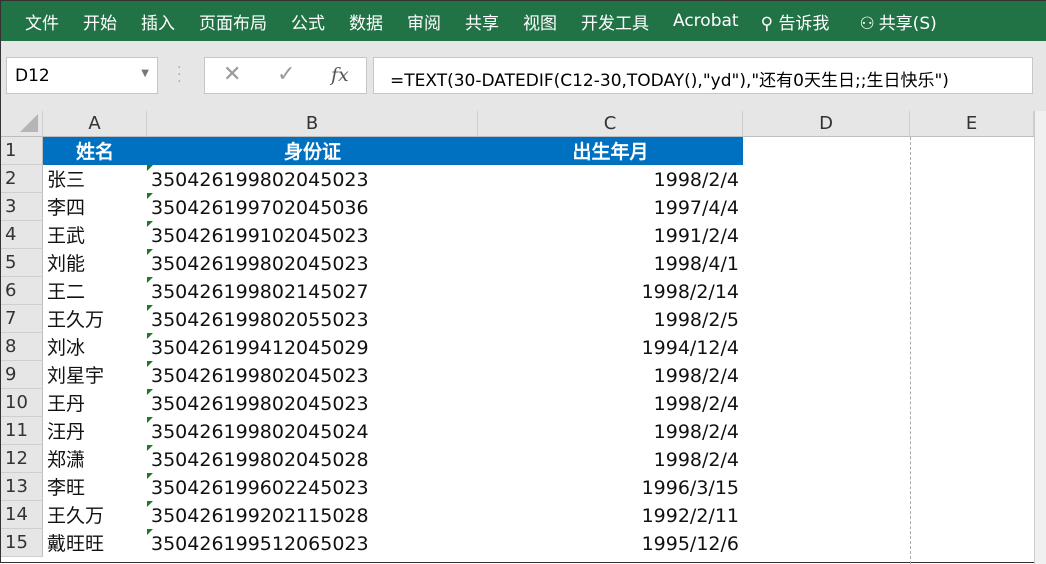  What do you see at coordinates (312, 515) in the screenshot?
I see `cell-id: 350426199202115028` at bounding box center [312, 515].